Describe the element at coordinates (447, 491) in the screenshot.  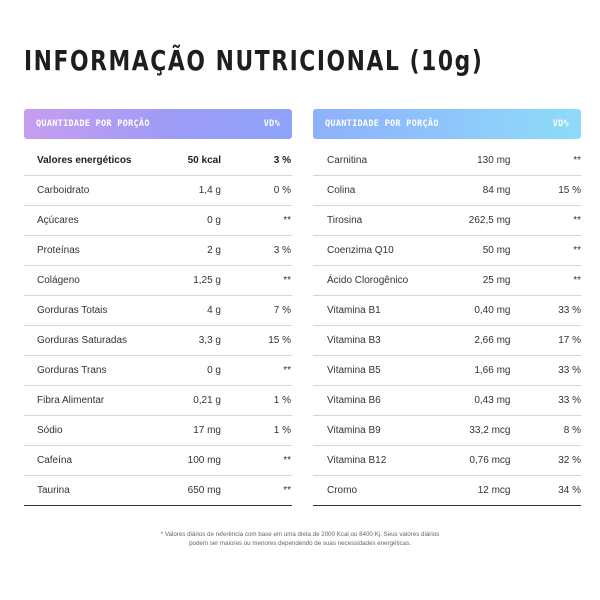
I see `table-row: Cromo 12 mcg 34 %` at that location.